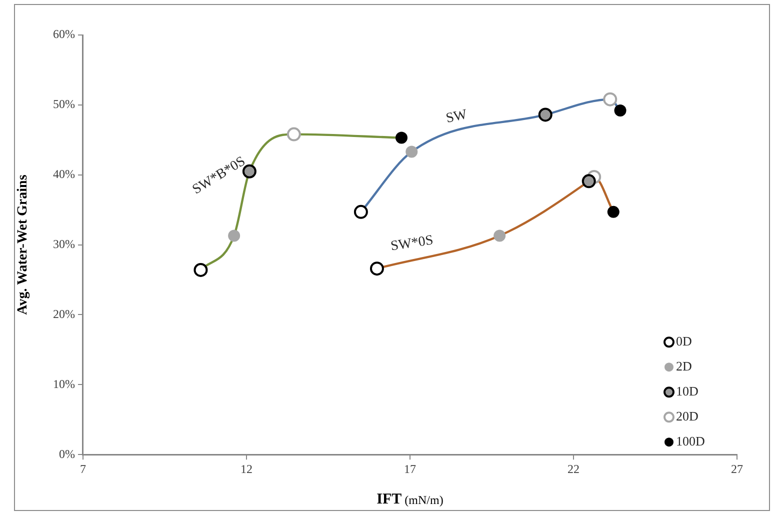  Describe the element at coordinates (66, 453) in the screenshot. I see `y-tick-label: 0%` at that location.